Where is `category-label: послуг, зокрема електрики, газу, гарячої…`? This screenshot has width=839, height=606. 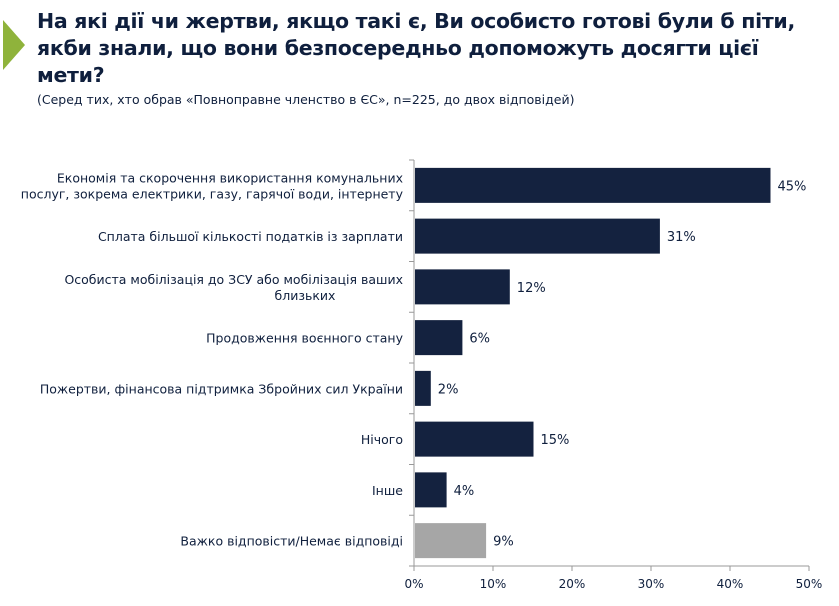
category-label: послуг, зокрема електрики, газу, гарячої… is located at coordinates (212, 193).